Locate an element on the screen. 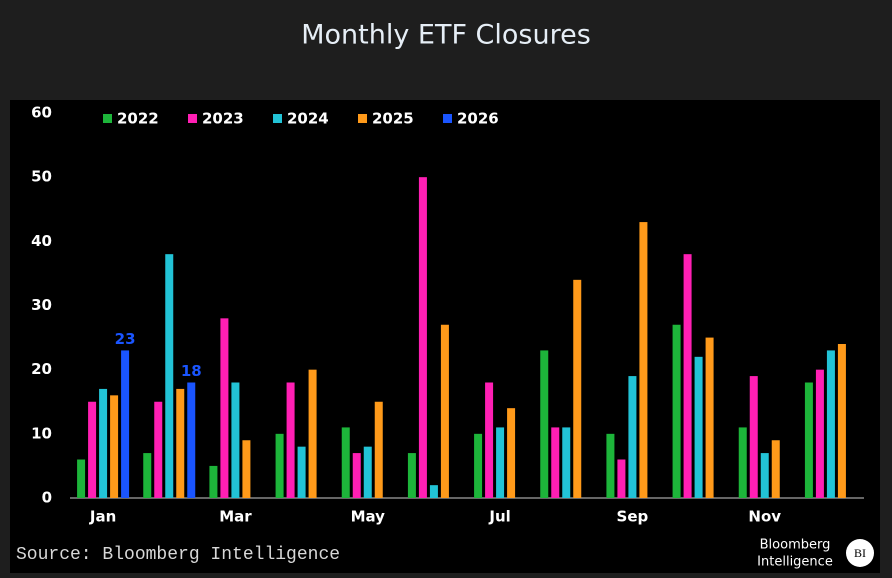 The width and height of the screenshot is (892, 578). x-tick-label: Nov is located at coordinates (764, 517).